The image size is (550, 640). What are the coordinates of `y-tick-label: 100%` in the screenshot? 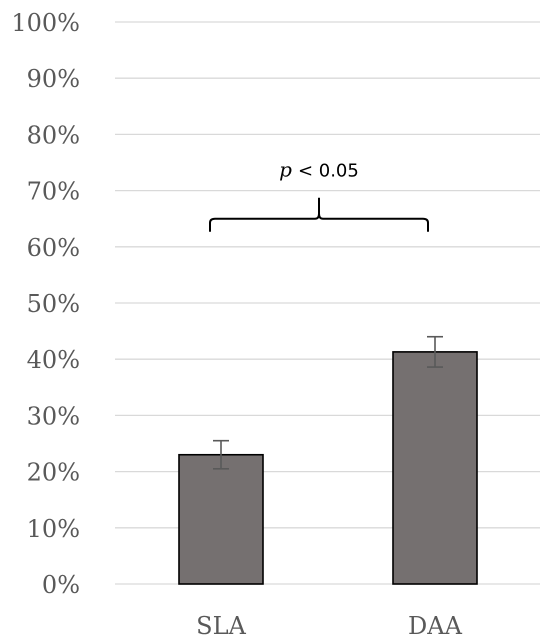 It's located at (45, 23).